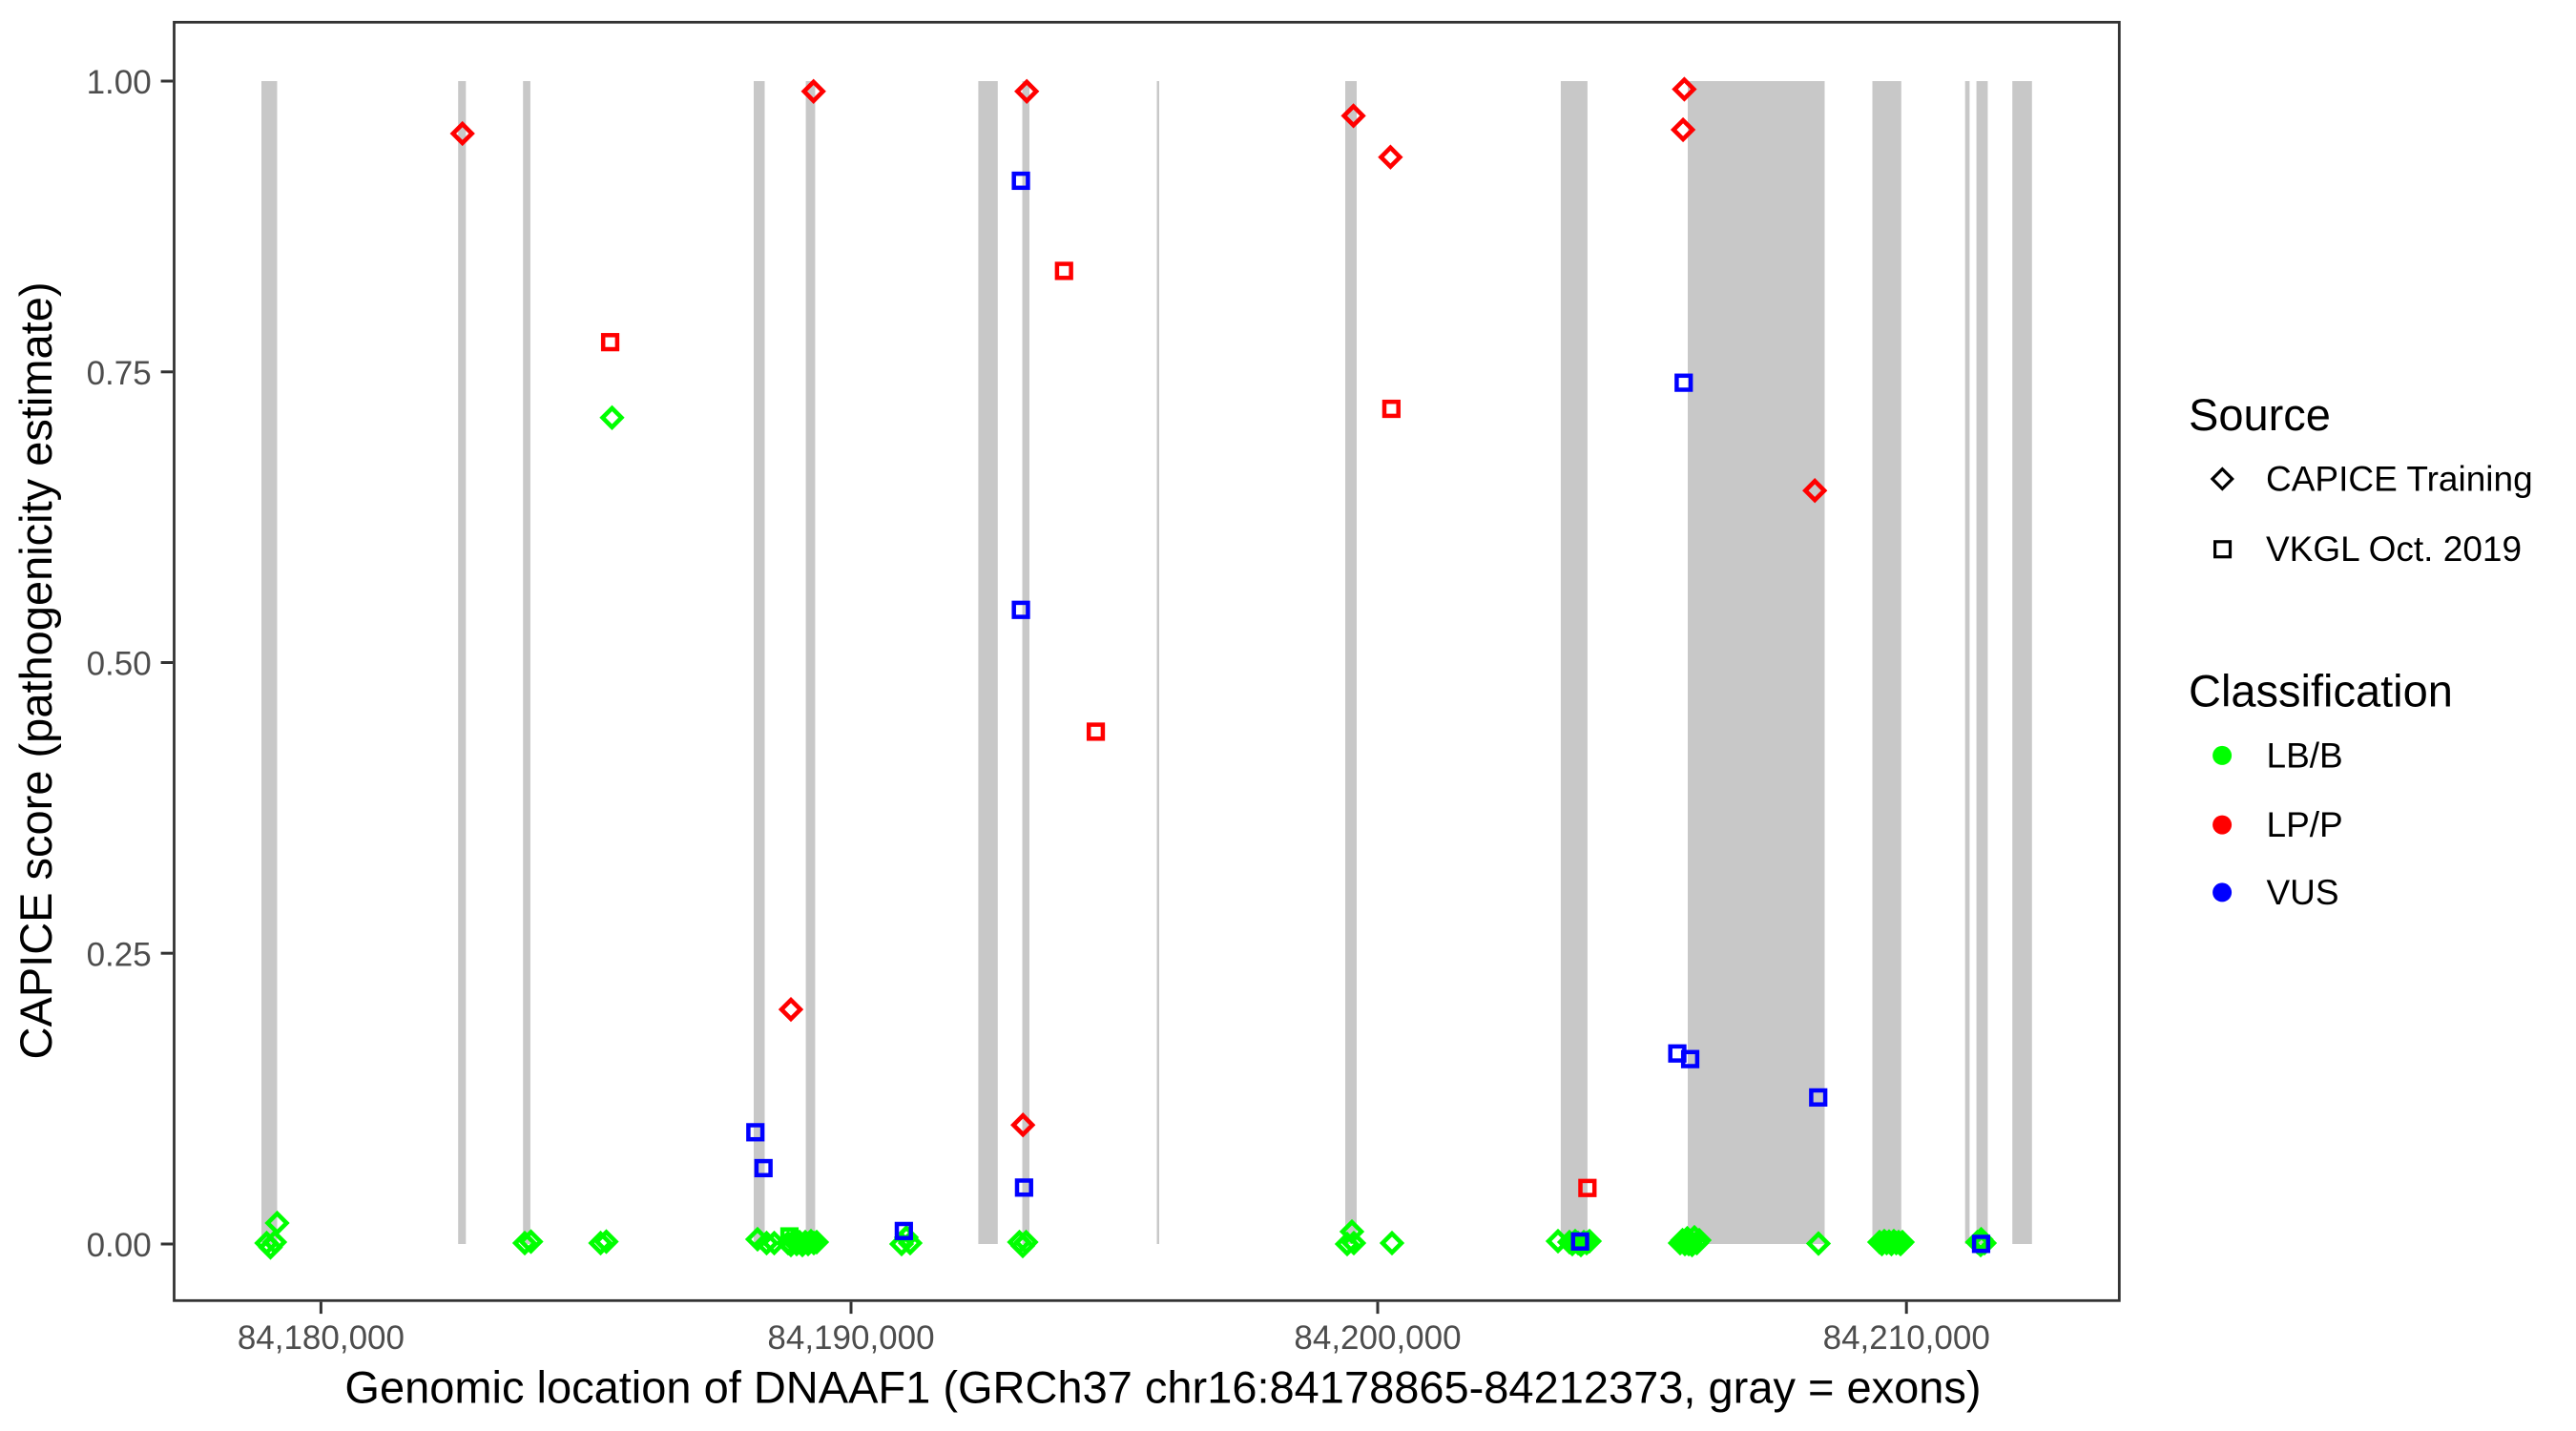  I want to click on svg-text: 84,200,000, so click(1377, 1338).